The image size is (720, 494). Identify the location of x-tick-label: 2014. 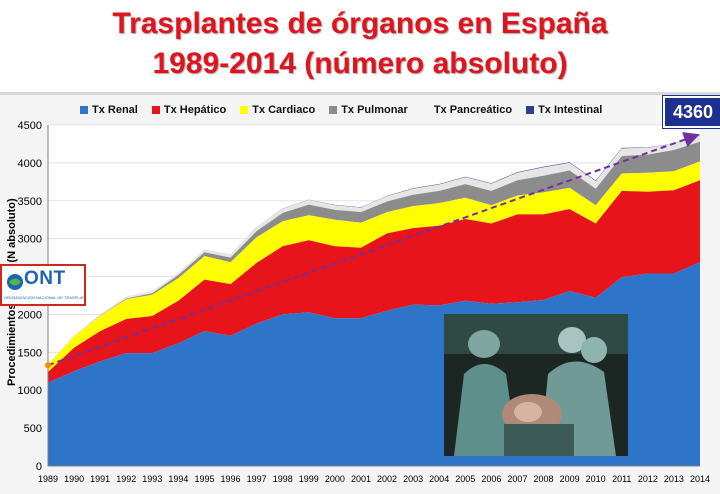
(700, 479).